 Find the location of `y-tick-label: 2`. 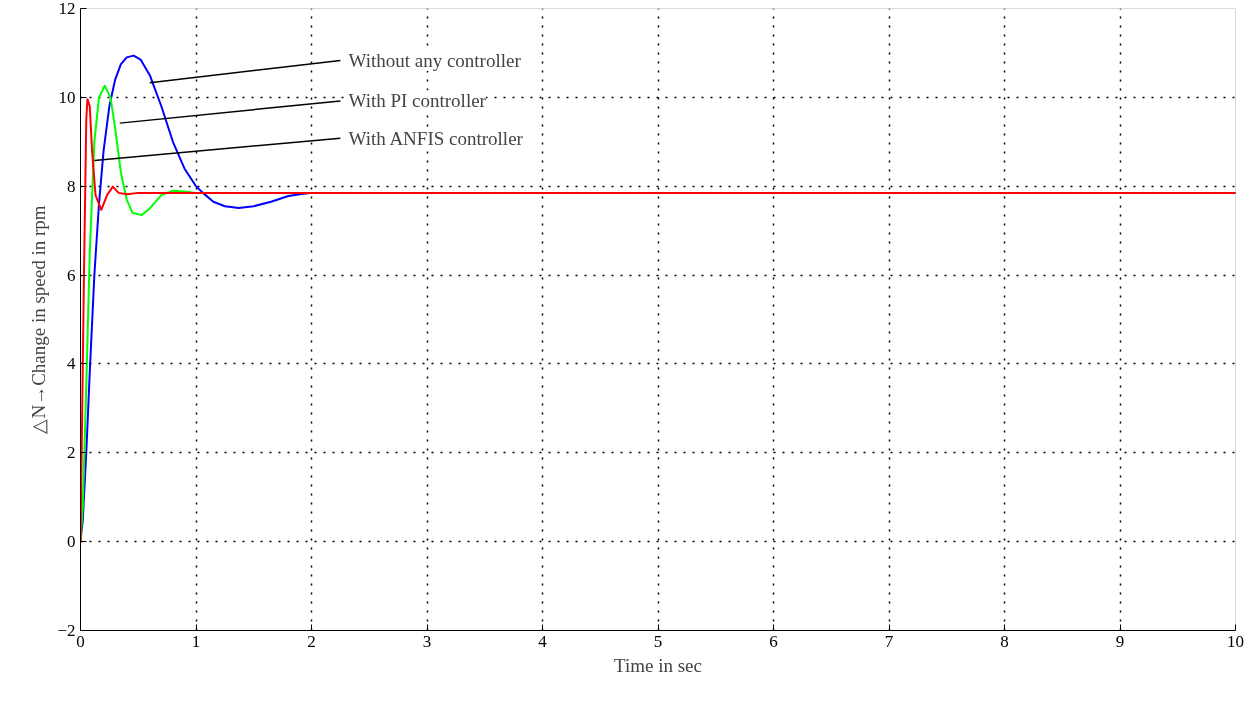

y-tick-label: 2 is located at coordinates (71, 453).